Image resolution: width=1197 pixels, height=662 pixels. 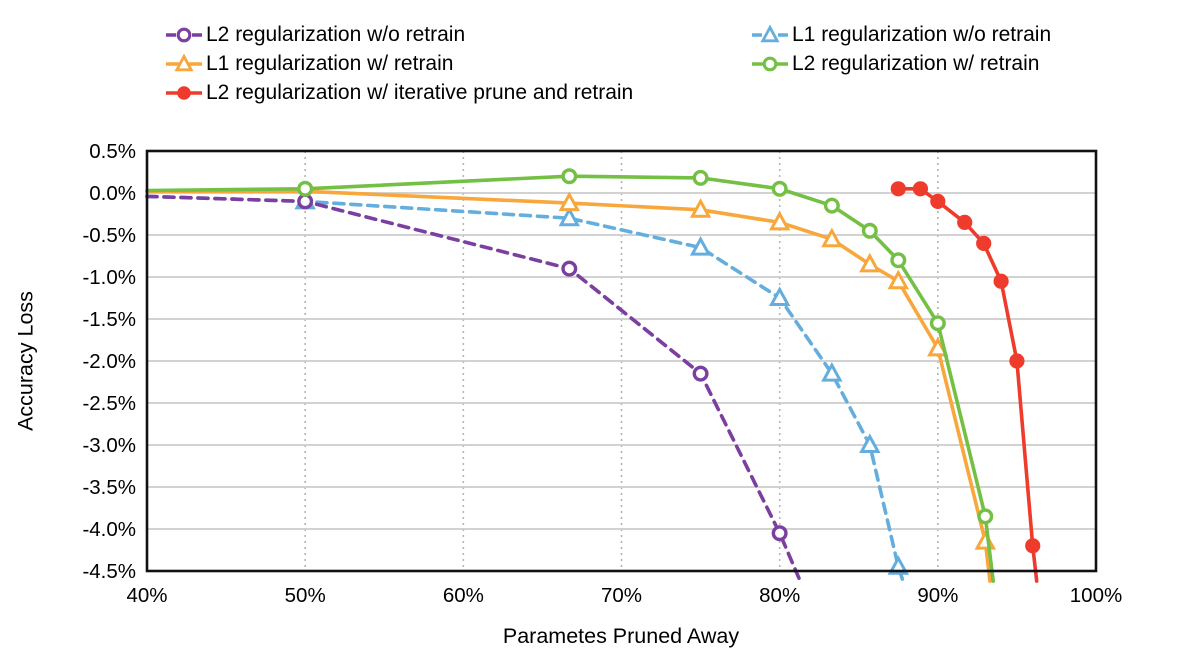 What do you see at coordinates (184, 34) in the screenshot?
I see `dashed-open-circle-icon` at bounding box center [184, 34].